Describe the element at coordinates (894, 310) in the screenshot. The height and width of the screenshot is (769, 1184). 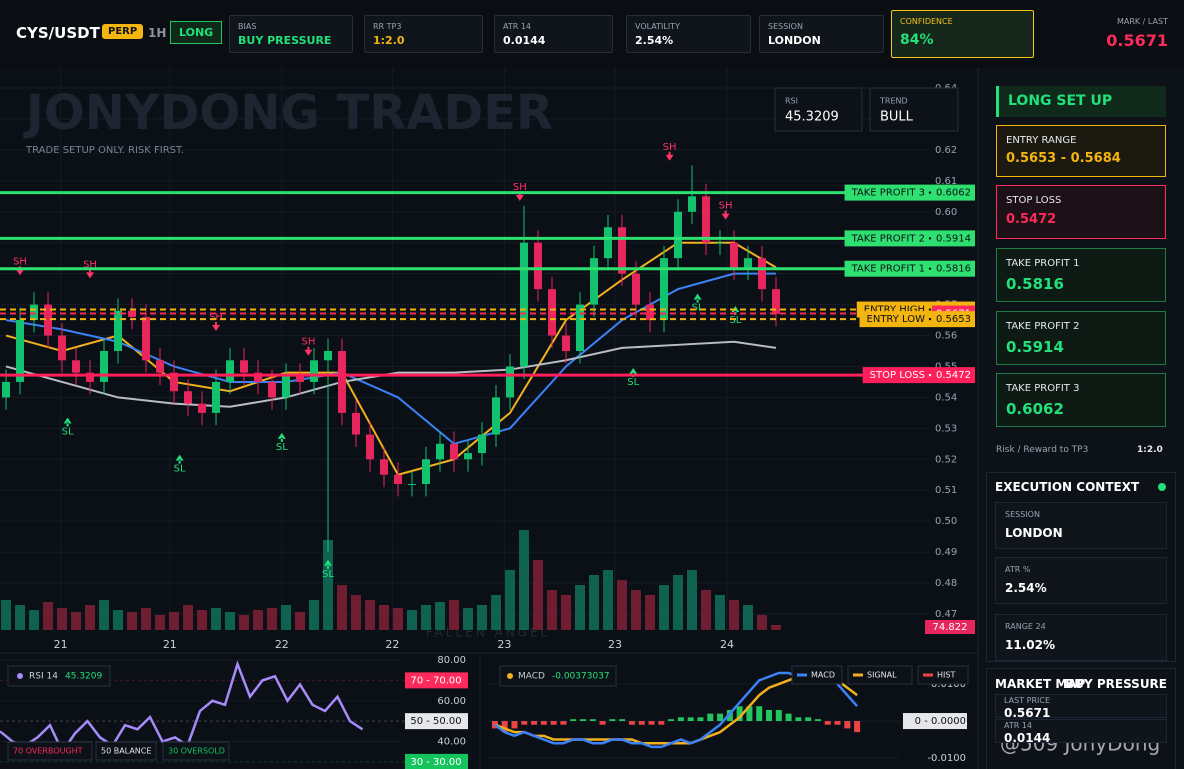
I see `level-label: ENTRY HIGH` at that location.